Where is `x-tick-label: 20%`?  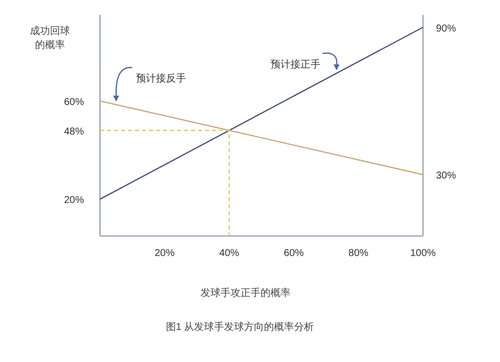 x-tick-label: 20% is located at coordinates (164, 253).